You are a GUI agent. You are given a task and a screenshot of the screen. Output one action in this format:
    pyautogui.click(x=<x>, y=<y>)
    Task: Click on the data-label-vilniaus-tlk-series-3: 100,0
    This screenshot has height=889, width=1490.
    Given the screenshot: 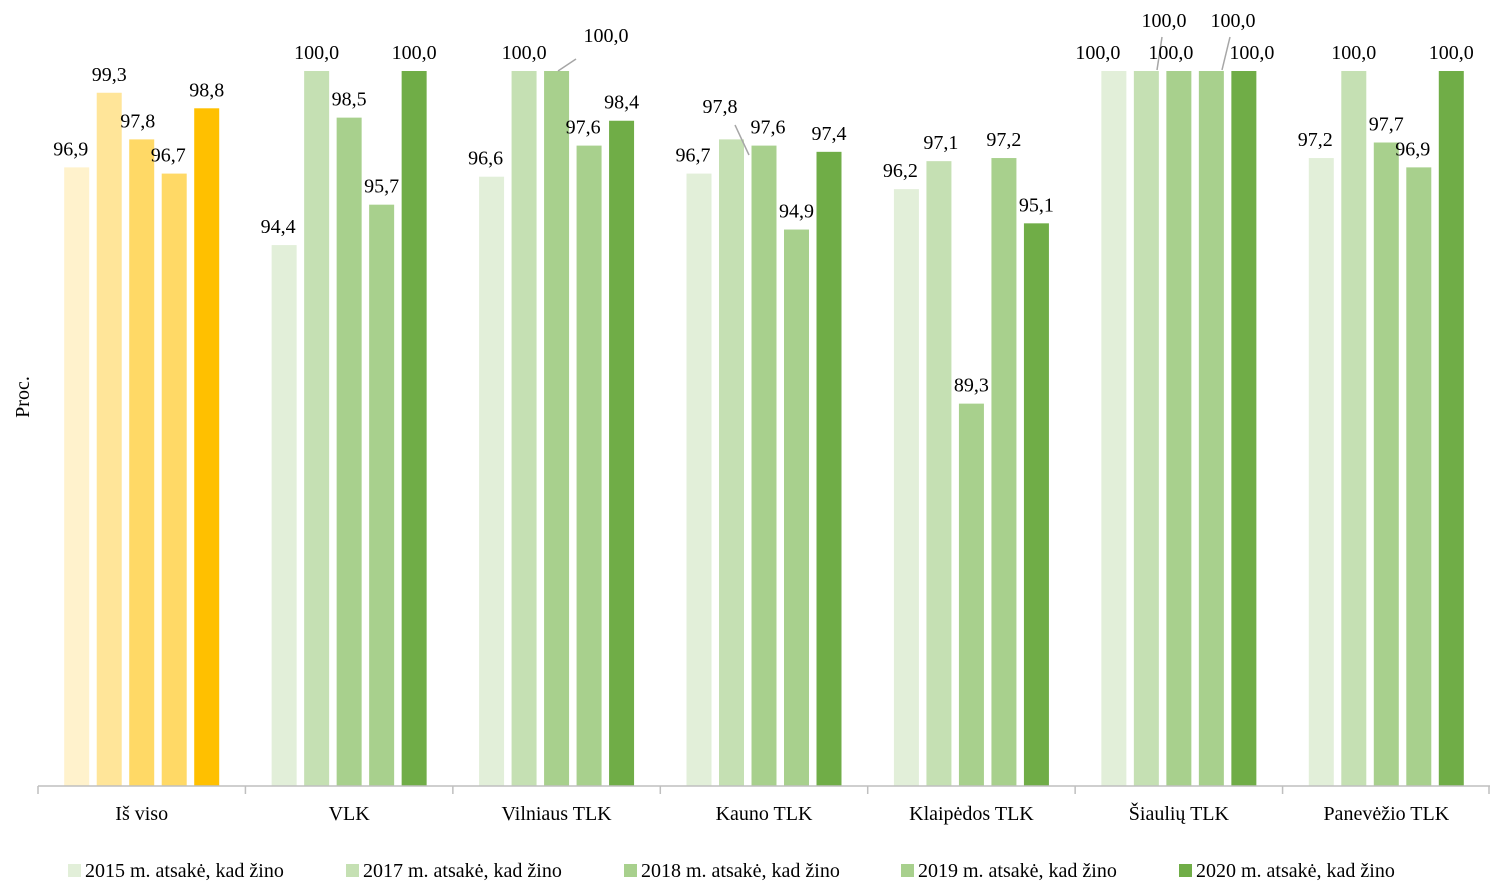 What is the action you would take?
    pyautogui.click(x=606, y=36)
    